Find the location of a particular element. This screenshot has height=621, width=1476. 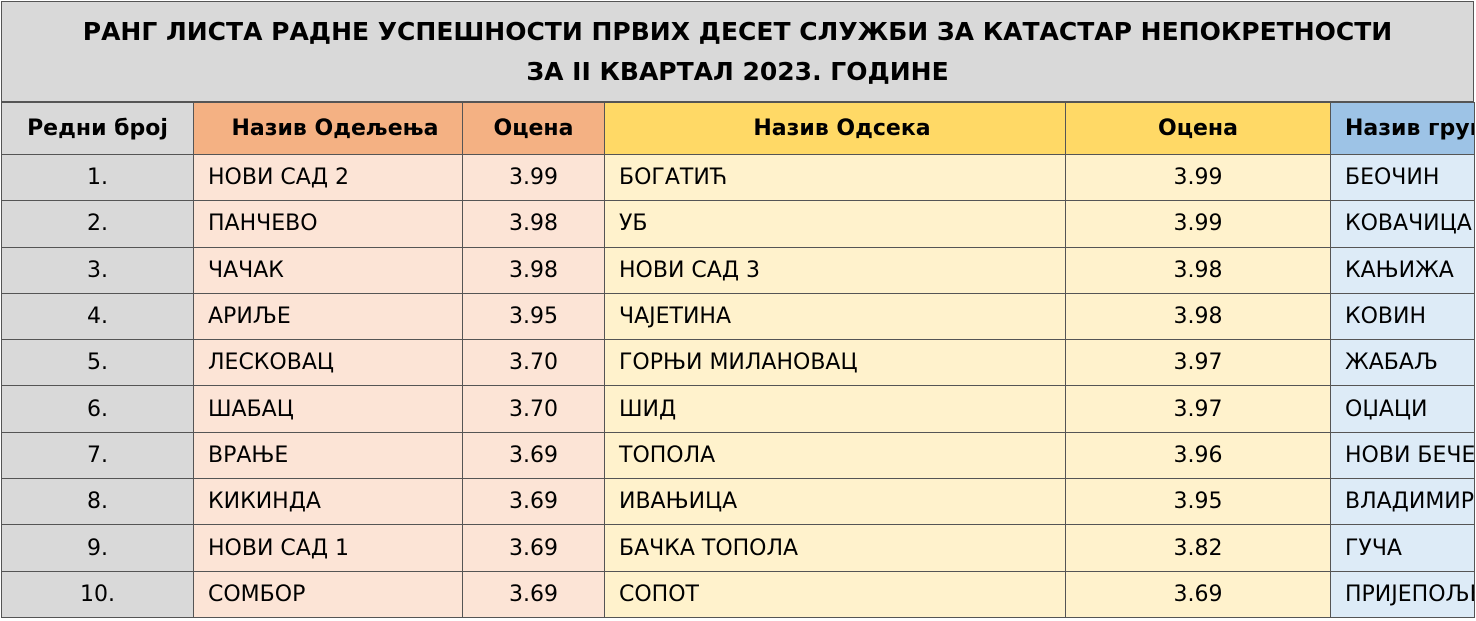

rank-cell: 4. is located at coordinates (97, 316).